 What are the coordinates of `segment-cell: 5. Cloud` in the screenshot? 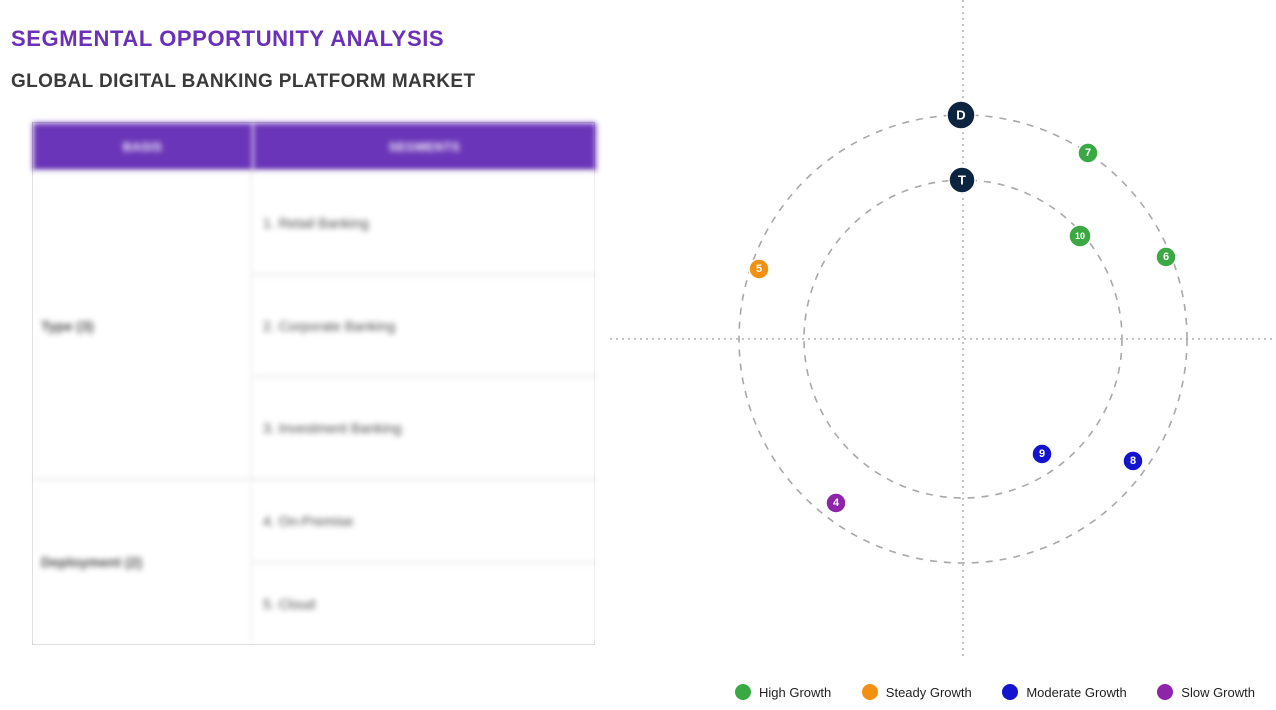 It's located at (424, 603).